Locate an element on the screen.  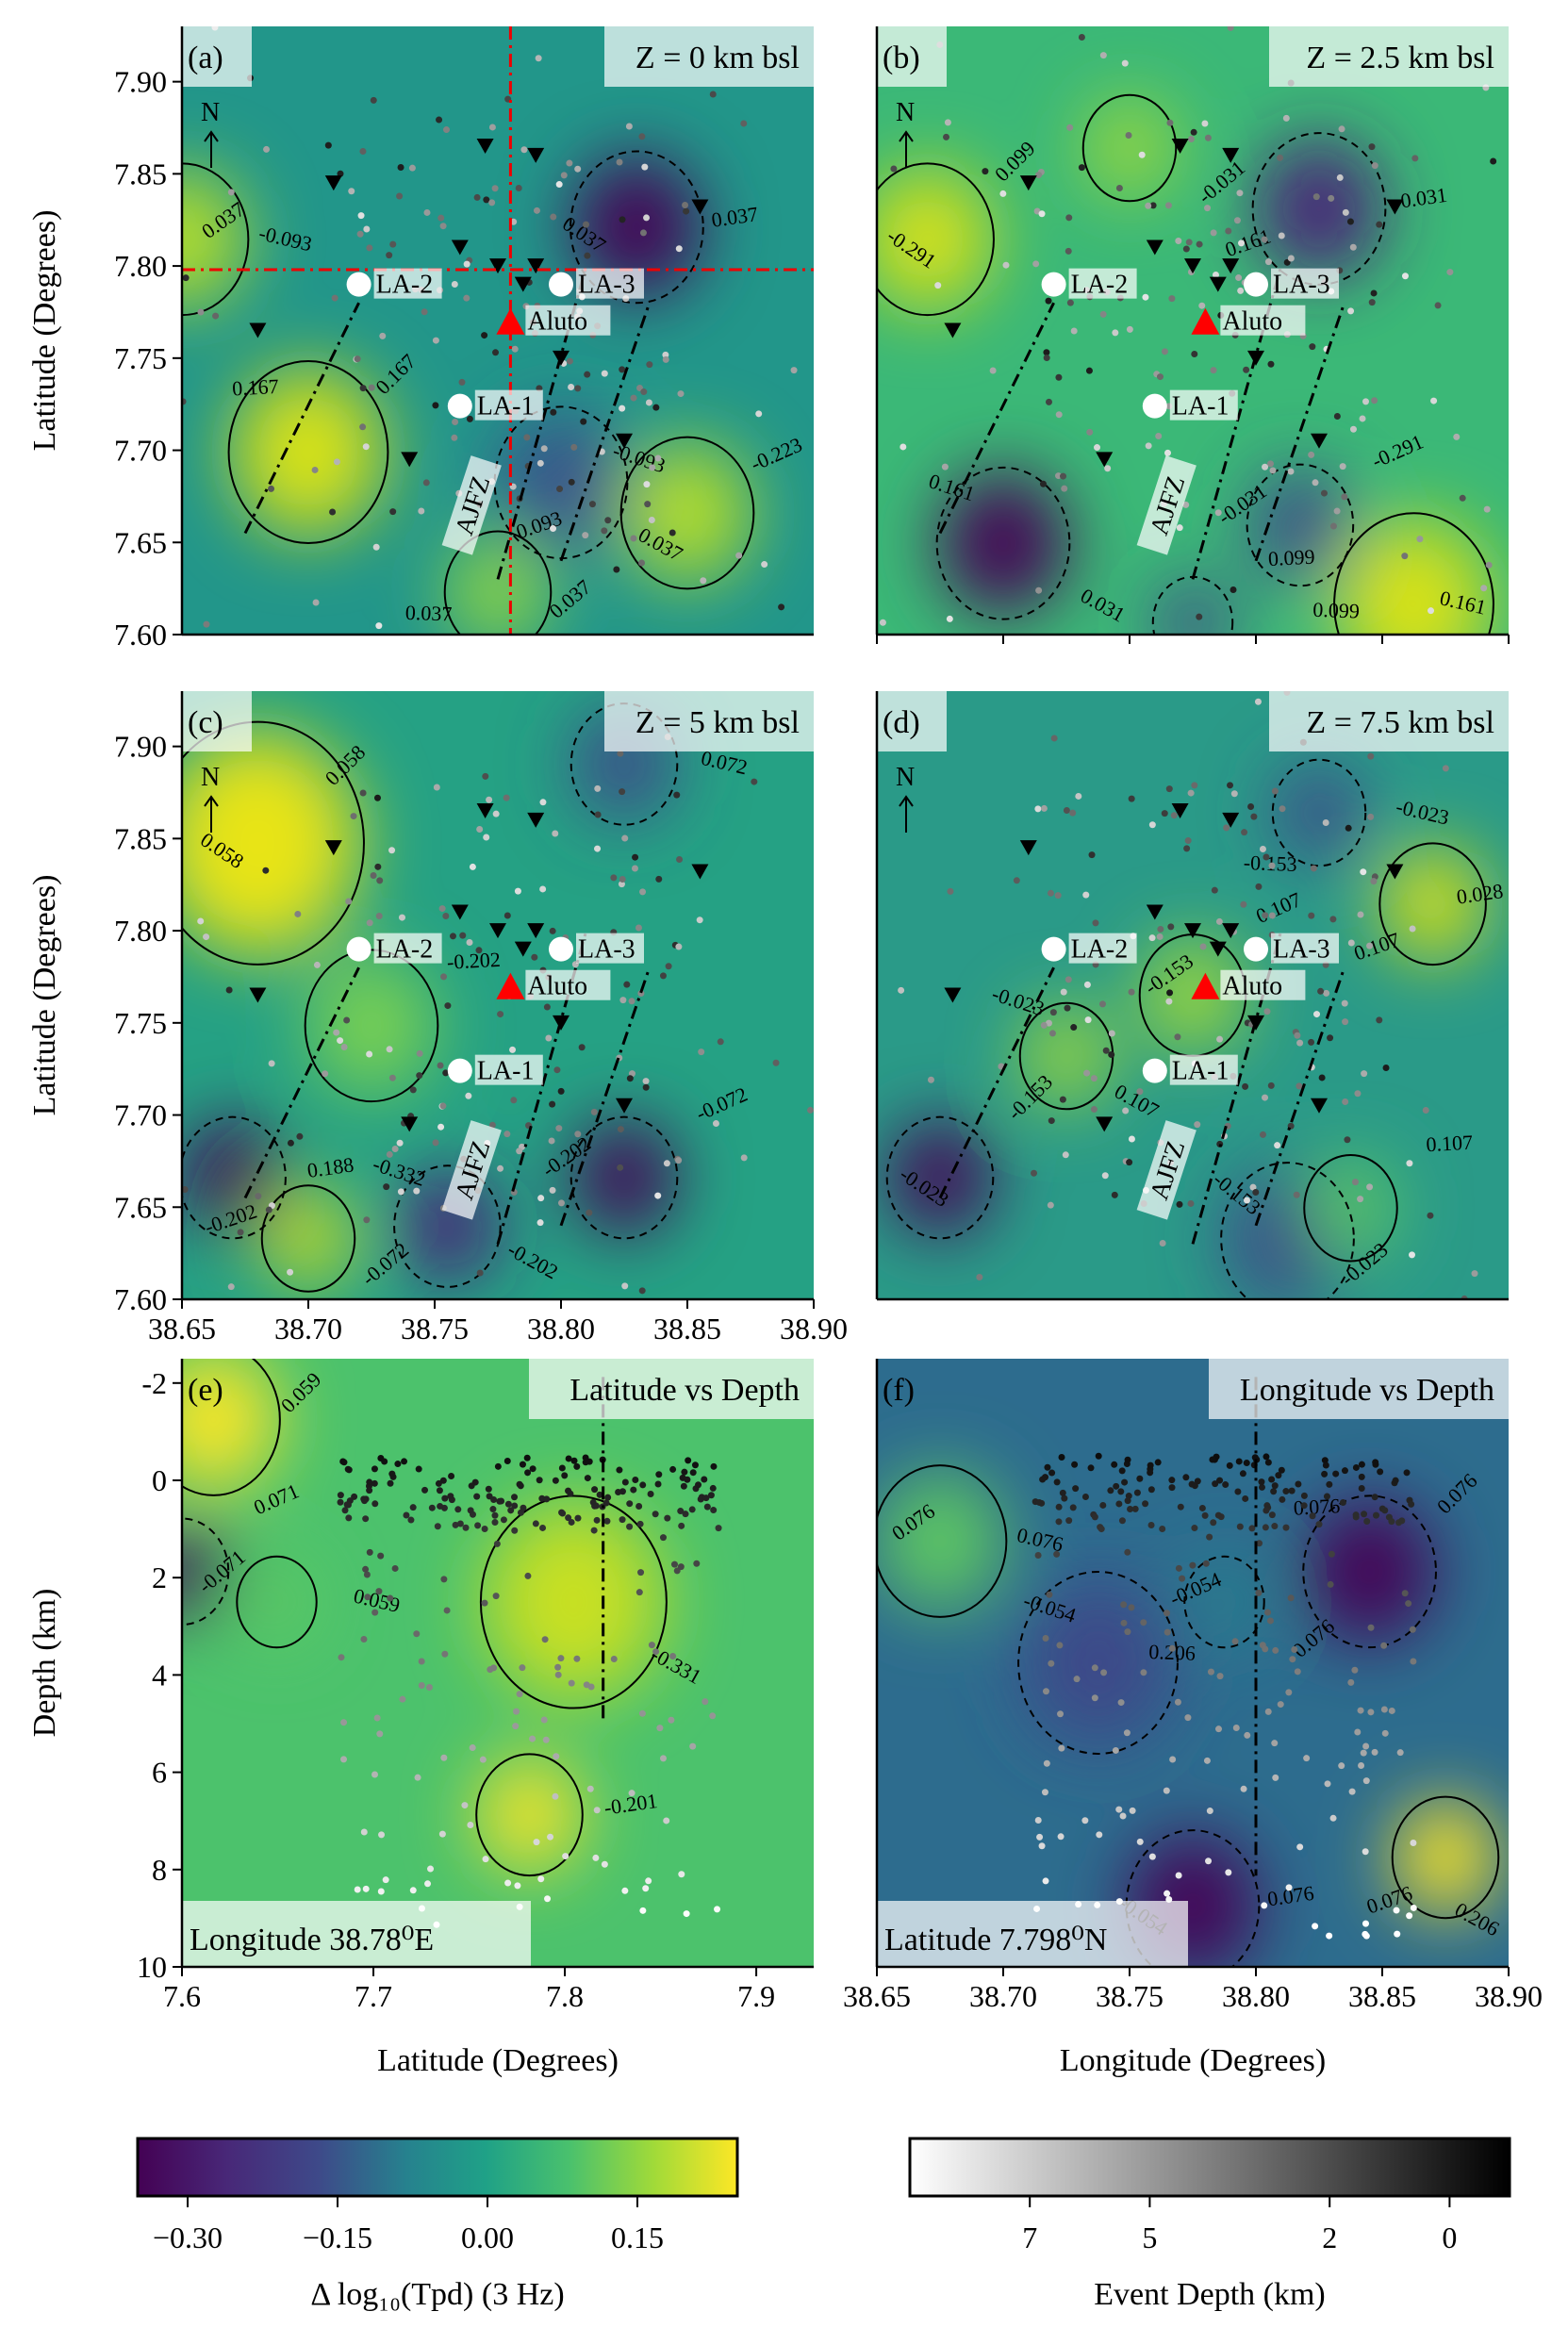
station-marker is located at coordinates (1154, 1071).